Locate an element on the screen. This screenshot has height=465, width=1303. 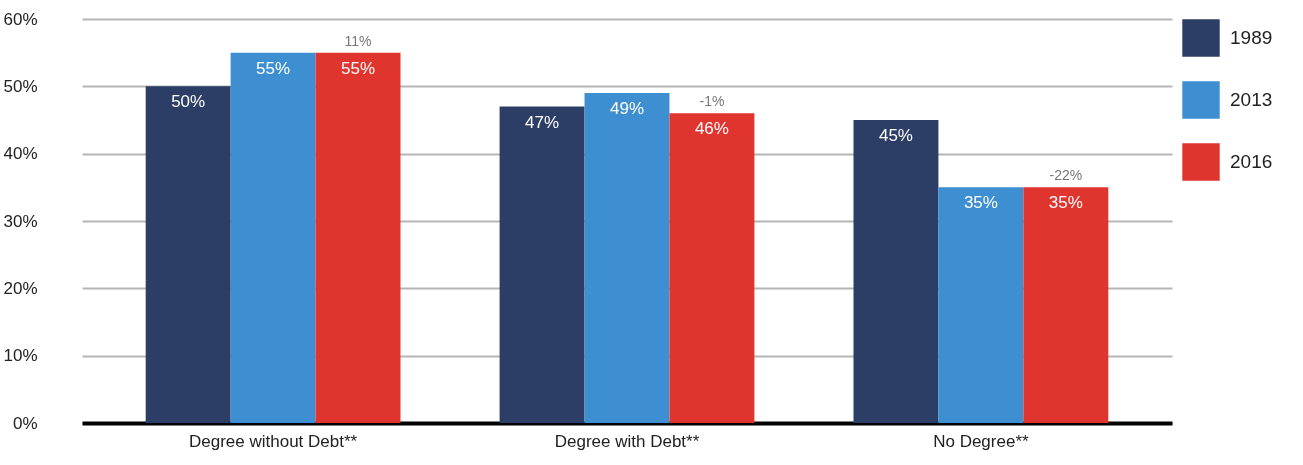
y-tick-label: 0% is located at coordinates (25, 423).